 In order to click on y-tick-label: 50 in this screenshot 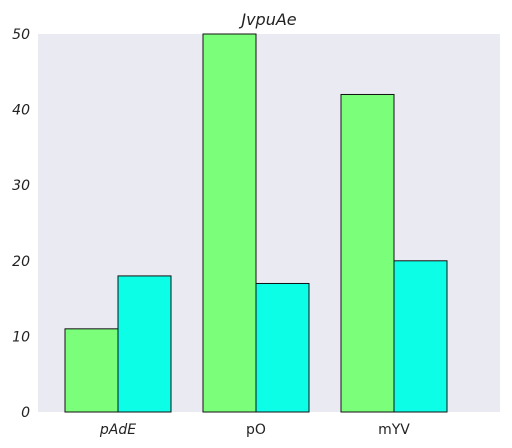, I will do `click(21, 35)`.